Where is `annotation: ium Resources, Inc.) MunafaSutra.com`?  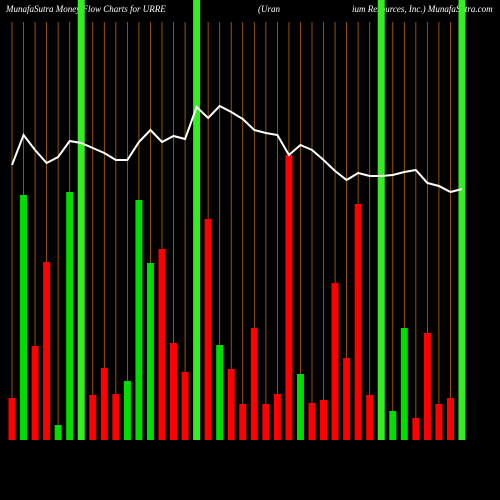 annotation: ium Resources, Inc.) MunafaSutra.com is located at coordinates (422, 9).